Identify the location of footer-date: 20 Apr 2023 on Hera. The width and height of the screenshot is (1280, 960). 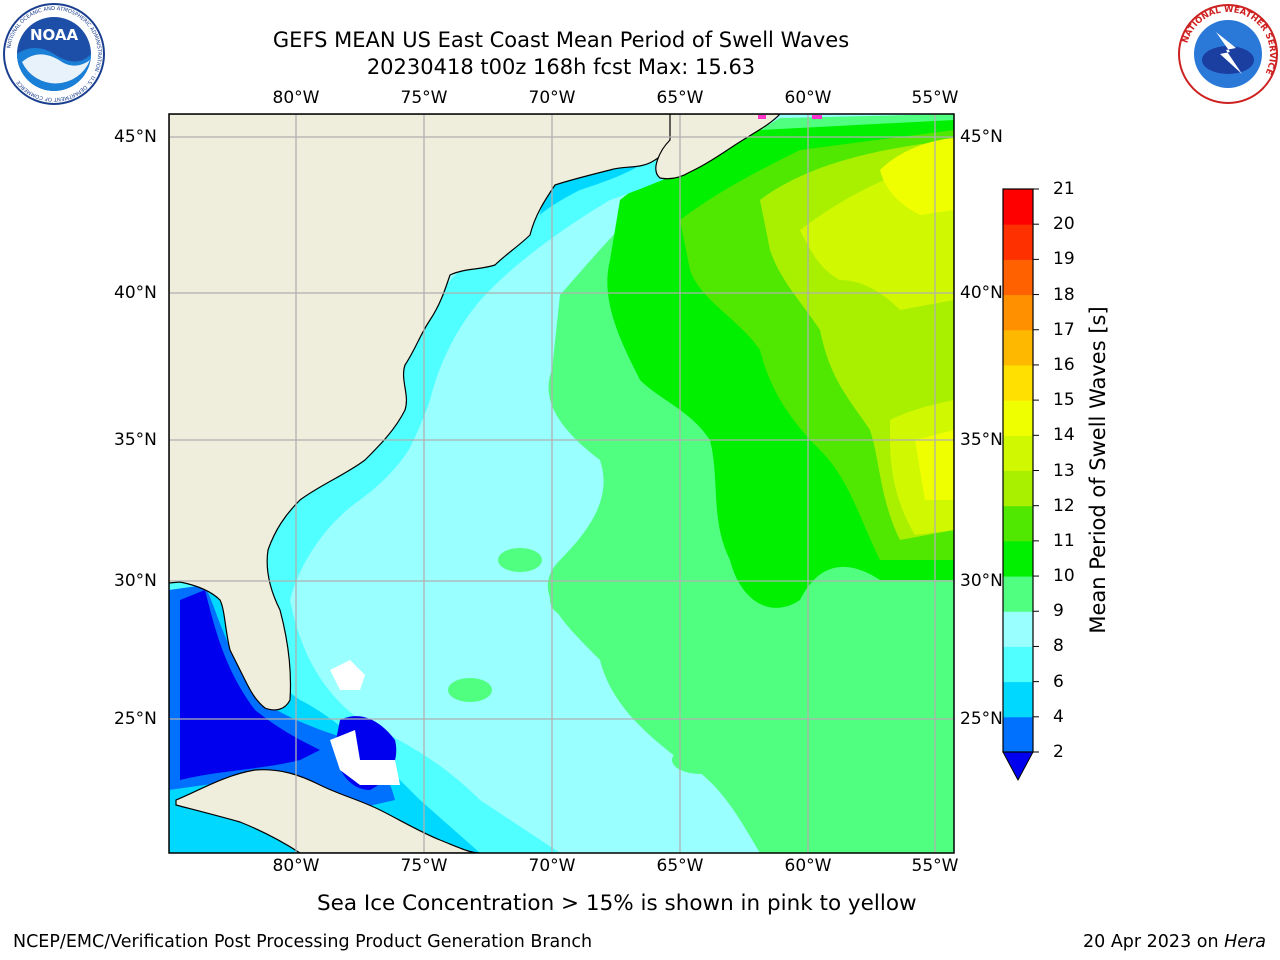
(1174, 942).